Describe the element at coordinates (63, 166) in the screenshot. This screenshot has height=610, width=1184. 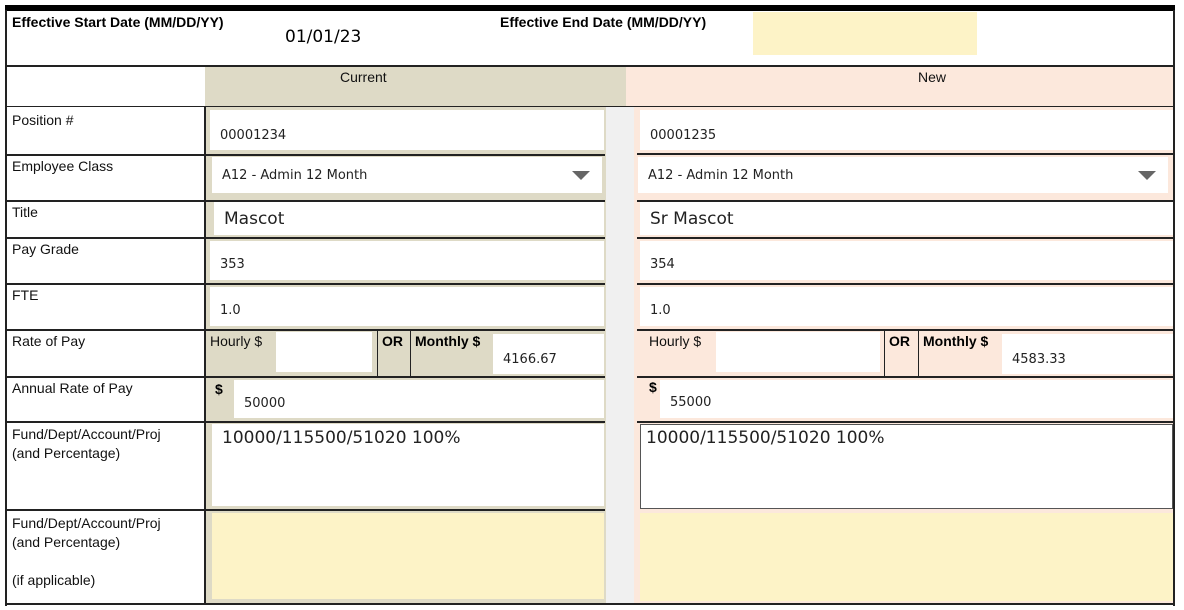
I see `employee-class-label: Employee Class` at that location.